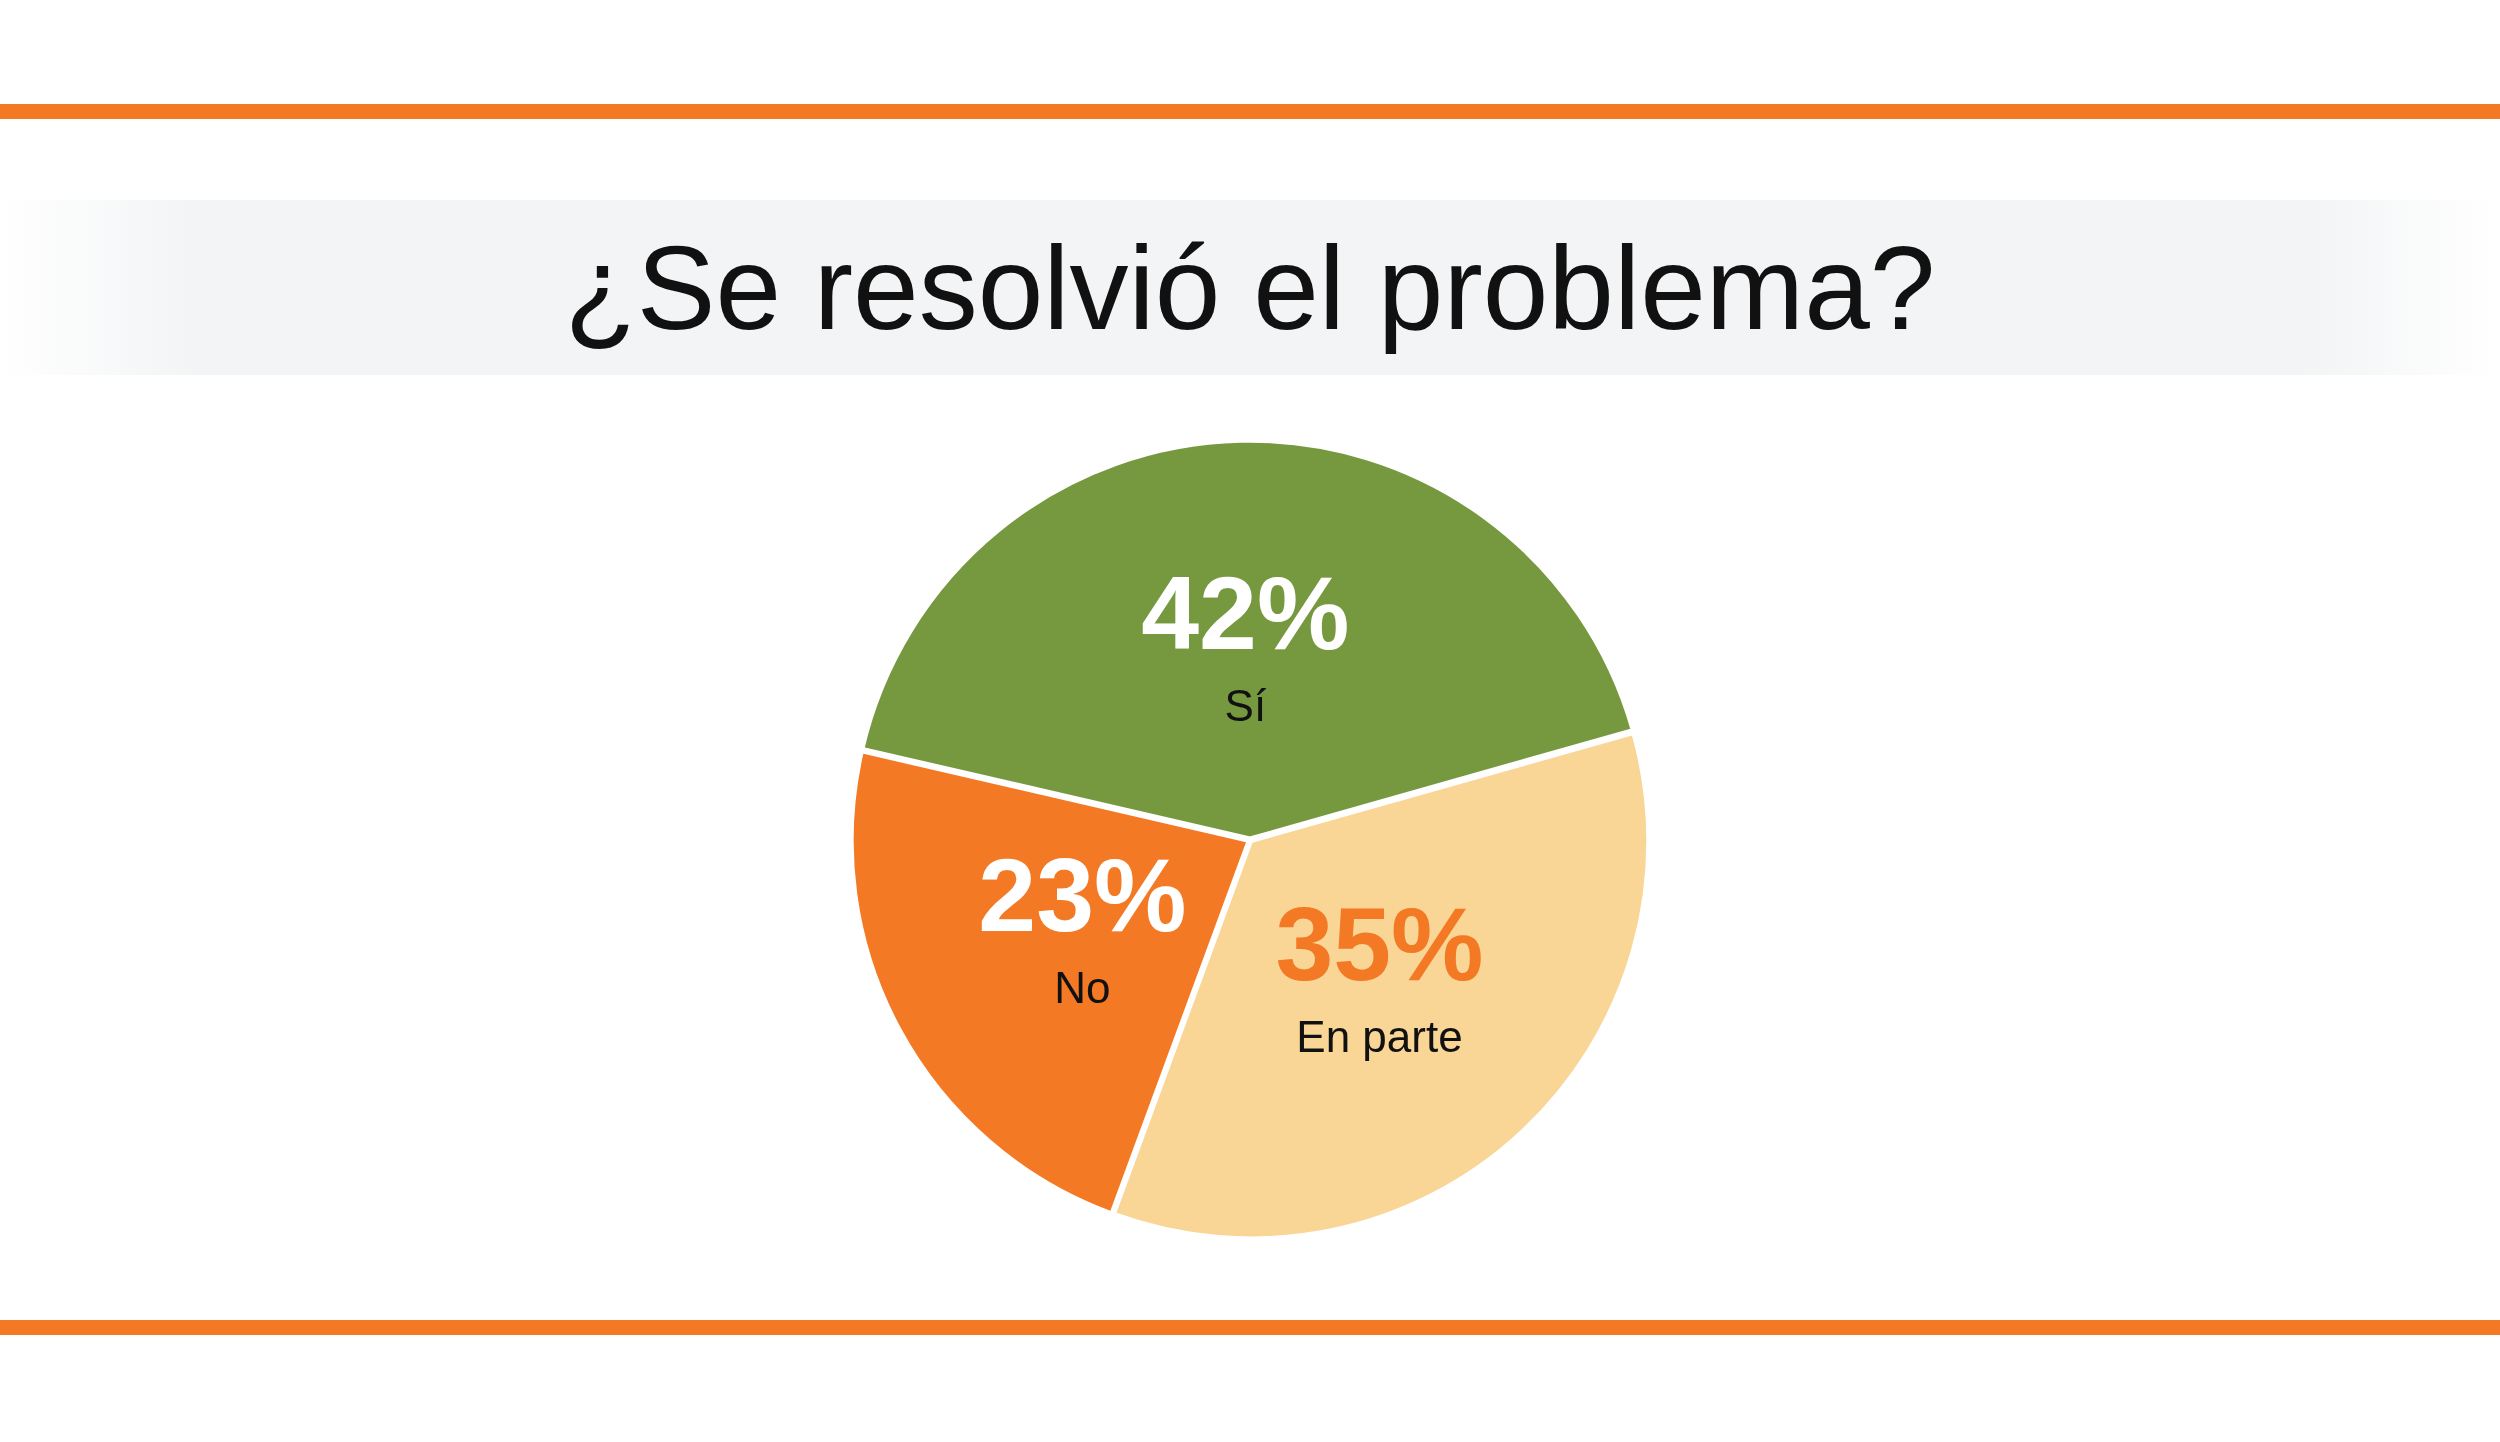  Describe the element at coordinates (1250, 288) in the screenshot. I see `chart-title: ¿Se resolvió el problema?` at that location.